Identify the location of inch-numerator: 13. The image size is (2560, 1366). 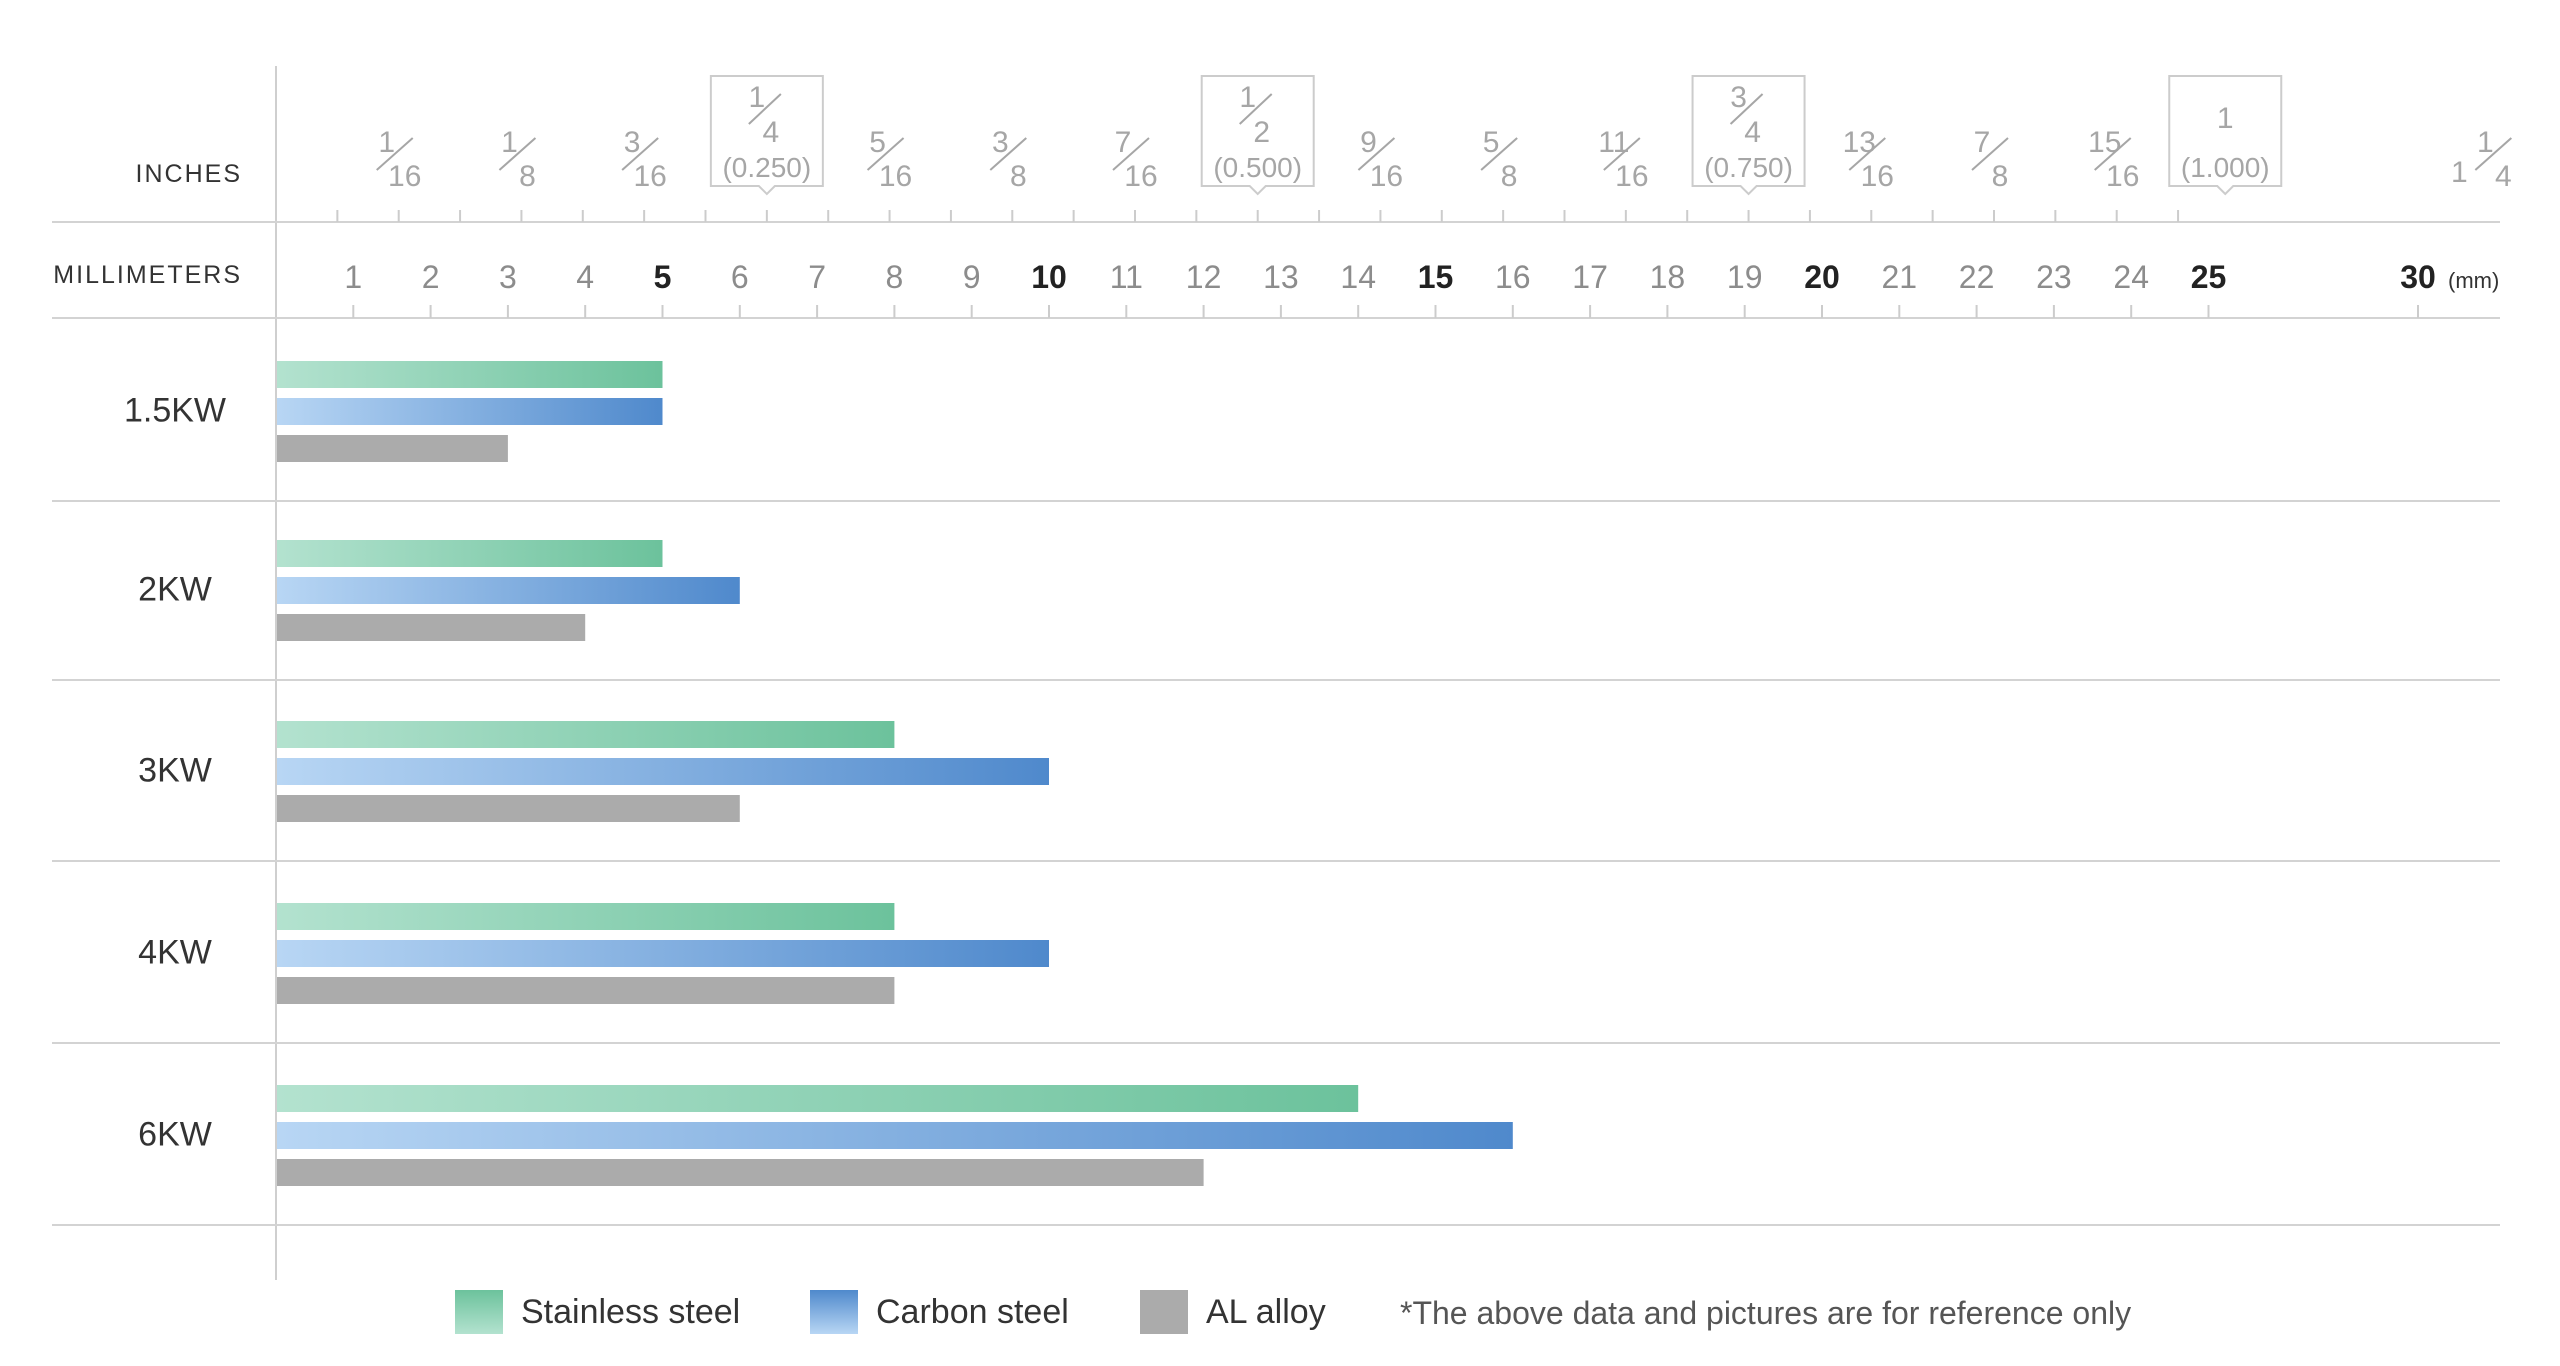
(1859, 142).